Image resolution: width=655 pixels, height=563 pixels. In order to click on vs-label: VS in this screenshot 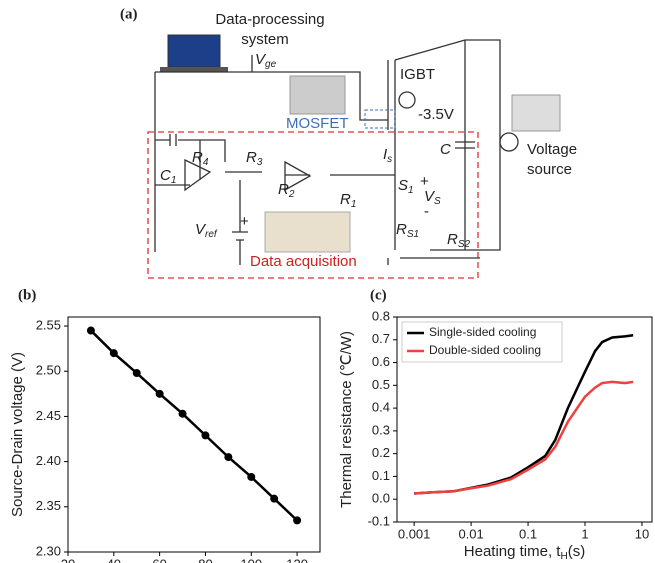, I will do `click(432, 197)`.